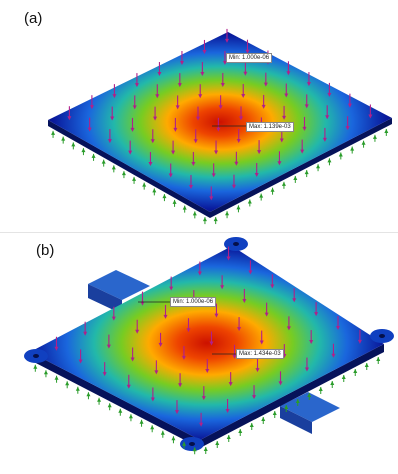  What do you see at coordinates (105, 299) in the screenshot?
I see `side-block-left-face` at bounding box center [105, 299].